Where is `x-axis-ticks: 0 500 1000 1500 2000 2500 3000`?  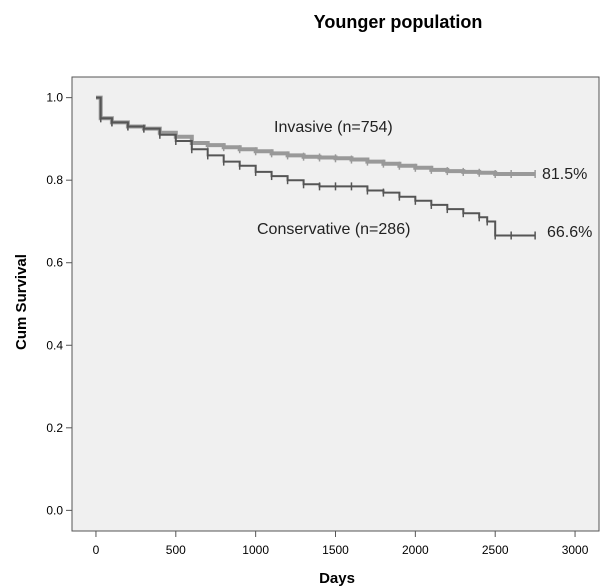
x-axis-ticks: 0 500 1000 1500 2000 2500 3000 is located at coordinates (341, 544).